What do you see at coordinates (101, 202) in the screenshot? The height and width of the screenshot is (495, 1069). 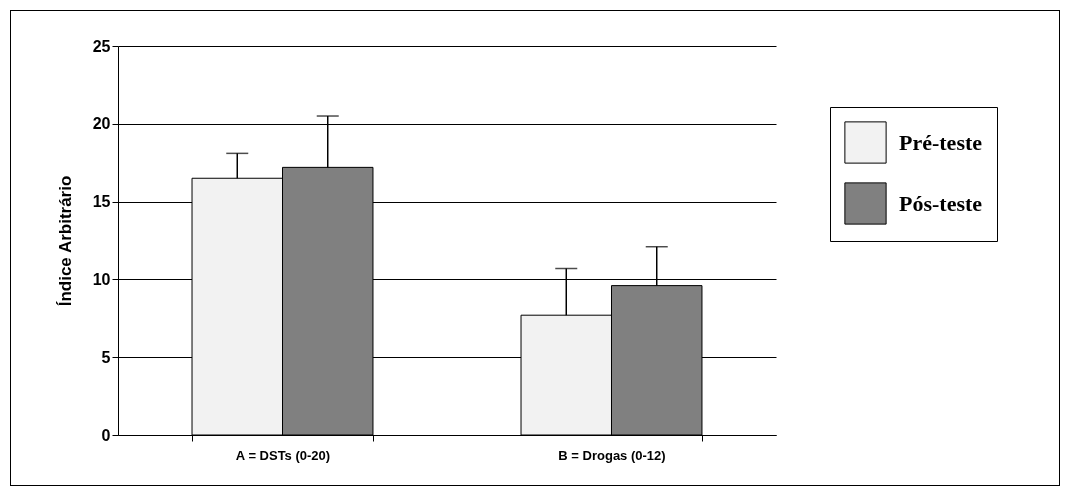 I see `y-tick-label: 15` at bounding box center [101, 202].